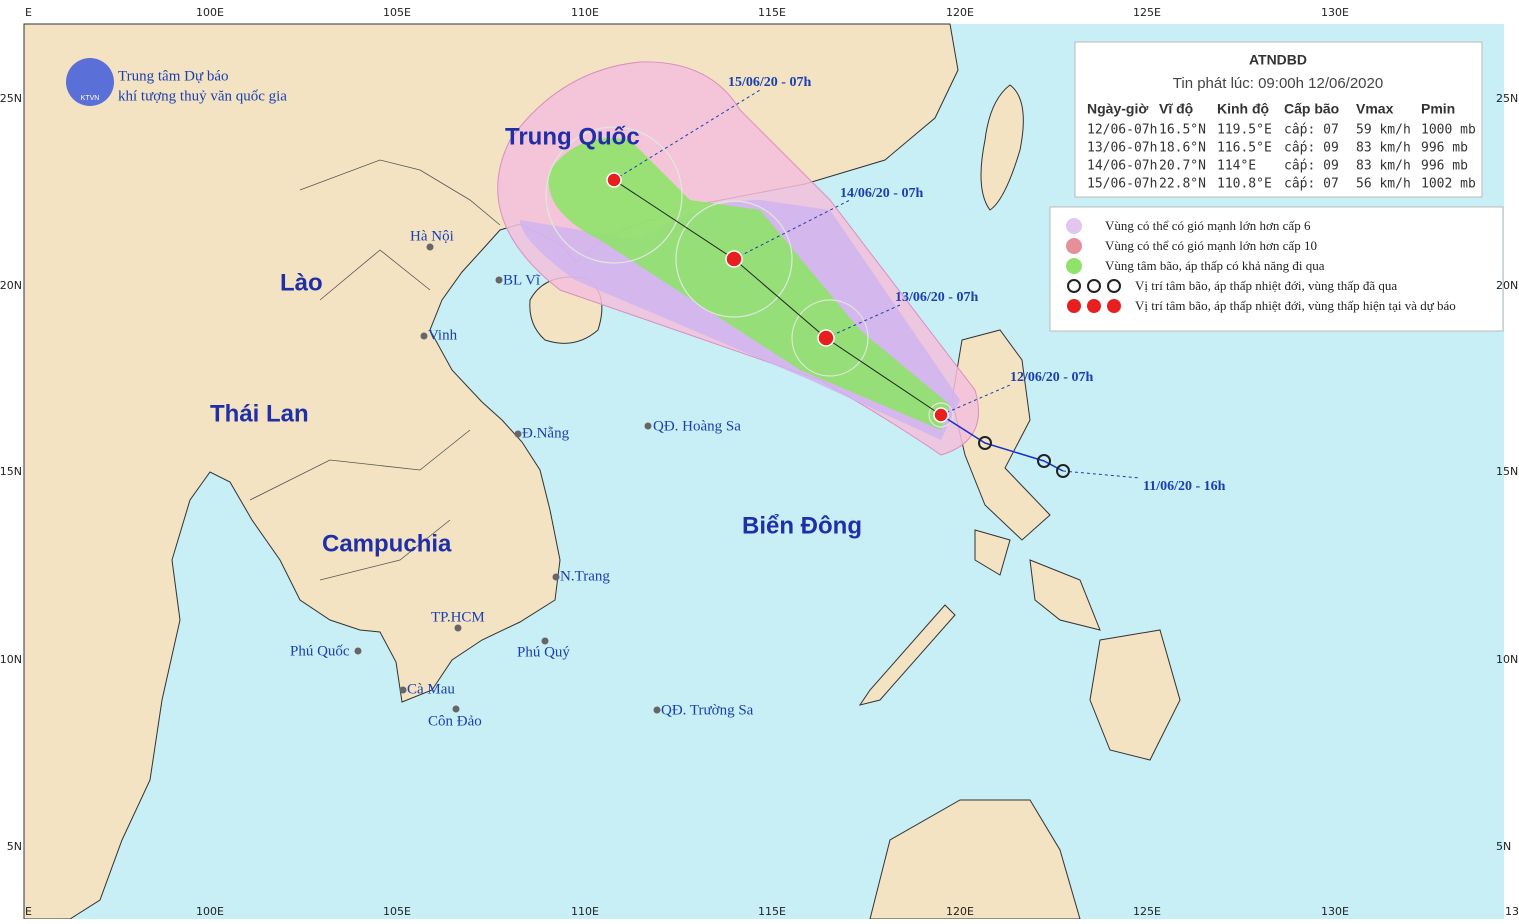 The image size is (1519, 924). What do you see at coordinates (1184, 486) in the screenshot?
I see `track-label: 11/06/20 - 16h` at bounding box center [1184, 486].